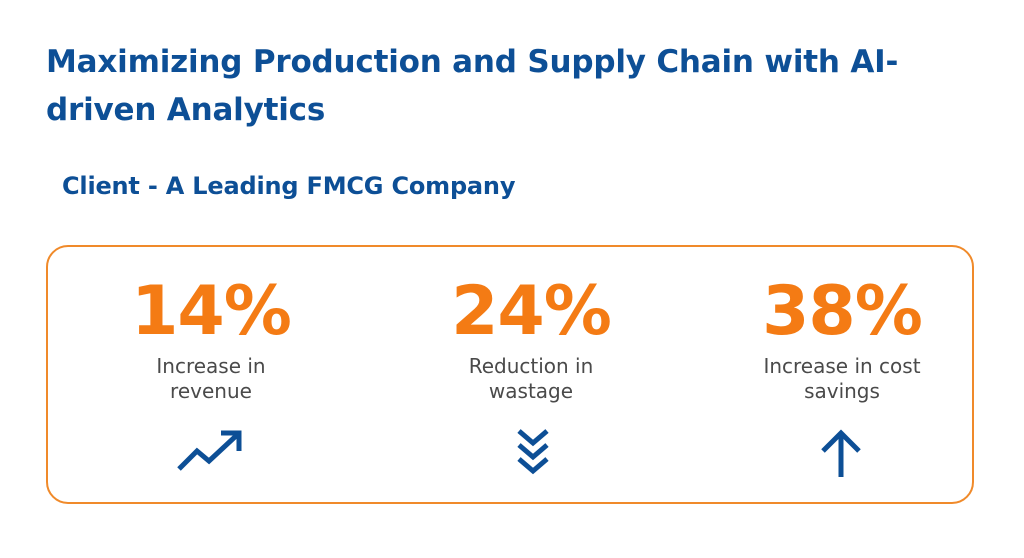  Describe the element at coordinates (211, 311) in the screenshot. I see `stat-value: 14%` at that location.